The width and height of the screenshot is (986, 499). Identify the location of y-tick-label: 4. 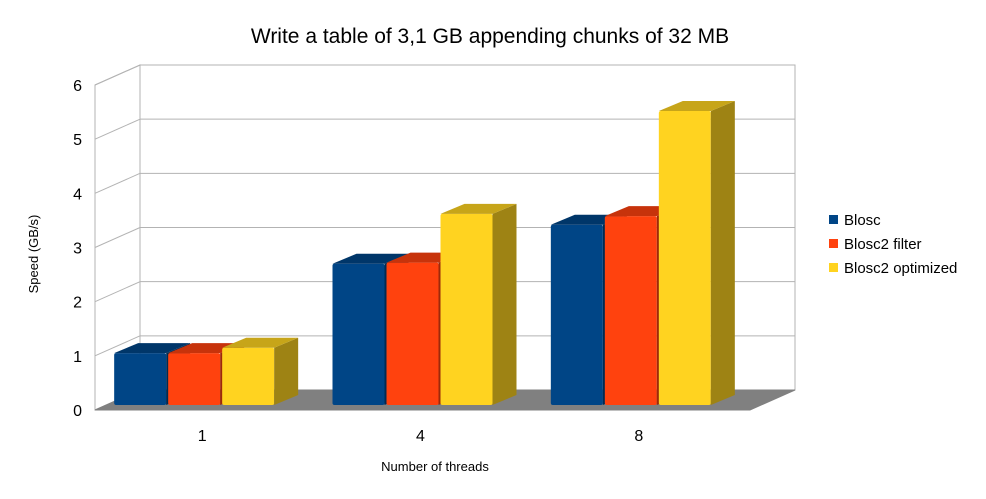
(77, 194).